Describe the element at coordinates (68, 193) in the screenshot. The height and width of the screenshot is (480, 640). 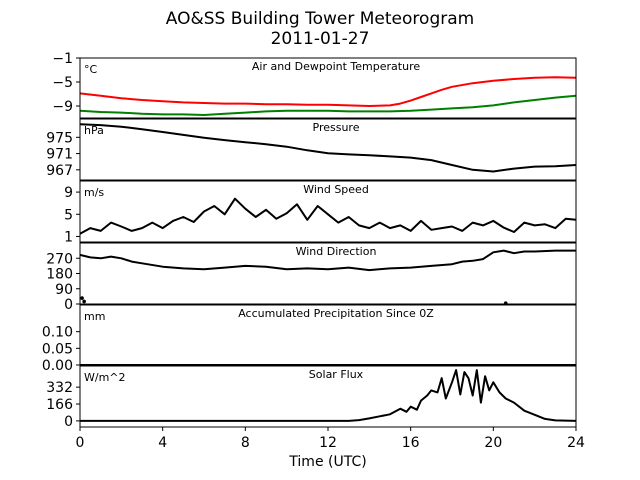
I see `panel-wind_speed-ytick-label-0: 9` at that location.